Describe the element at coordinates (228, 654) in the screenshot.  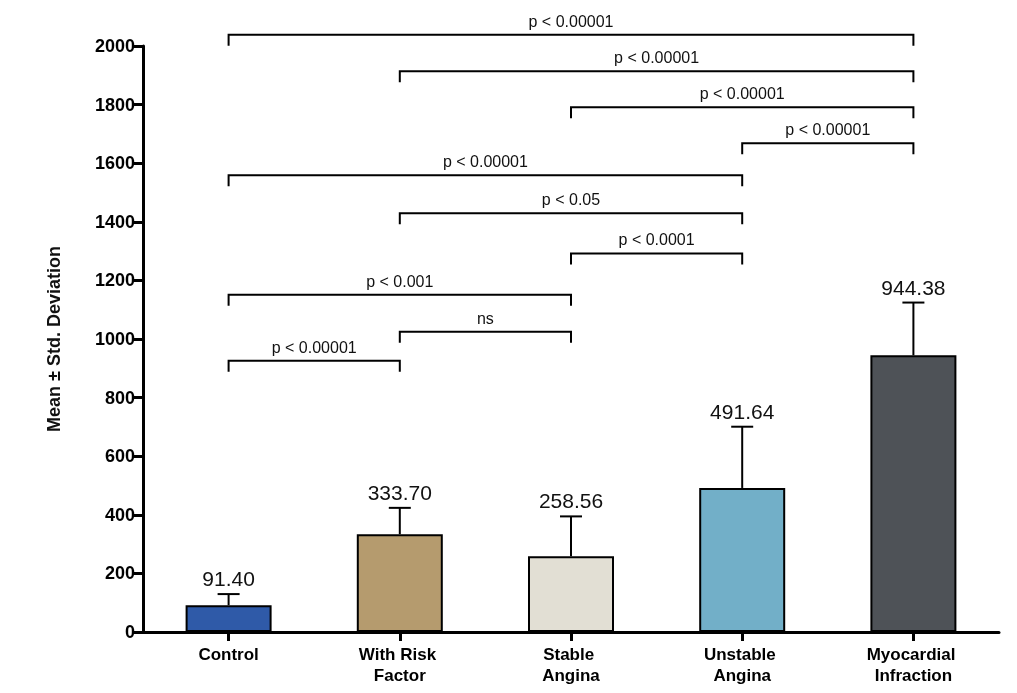
I see `x-tick-label: Control` at that location.